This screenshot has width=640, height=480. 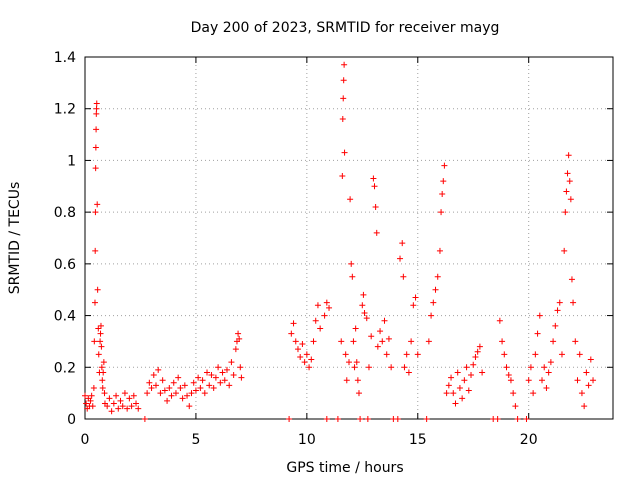 What do you see at coordinates (15, 238) in the screenshot?
I see `y-axis-label: SRMTID / TECUs` at bounding box center [15, 238].